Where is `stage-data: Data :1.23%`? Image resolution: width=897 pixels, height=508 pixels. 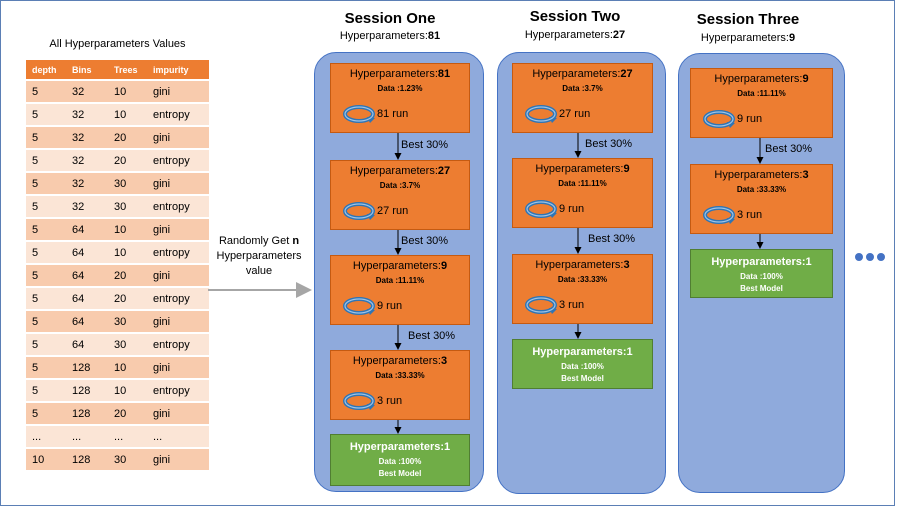 stage-data: Data :1.23% is located at coordinates (400, 88).